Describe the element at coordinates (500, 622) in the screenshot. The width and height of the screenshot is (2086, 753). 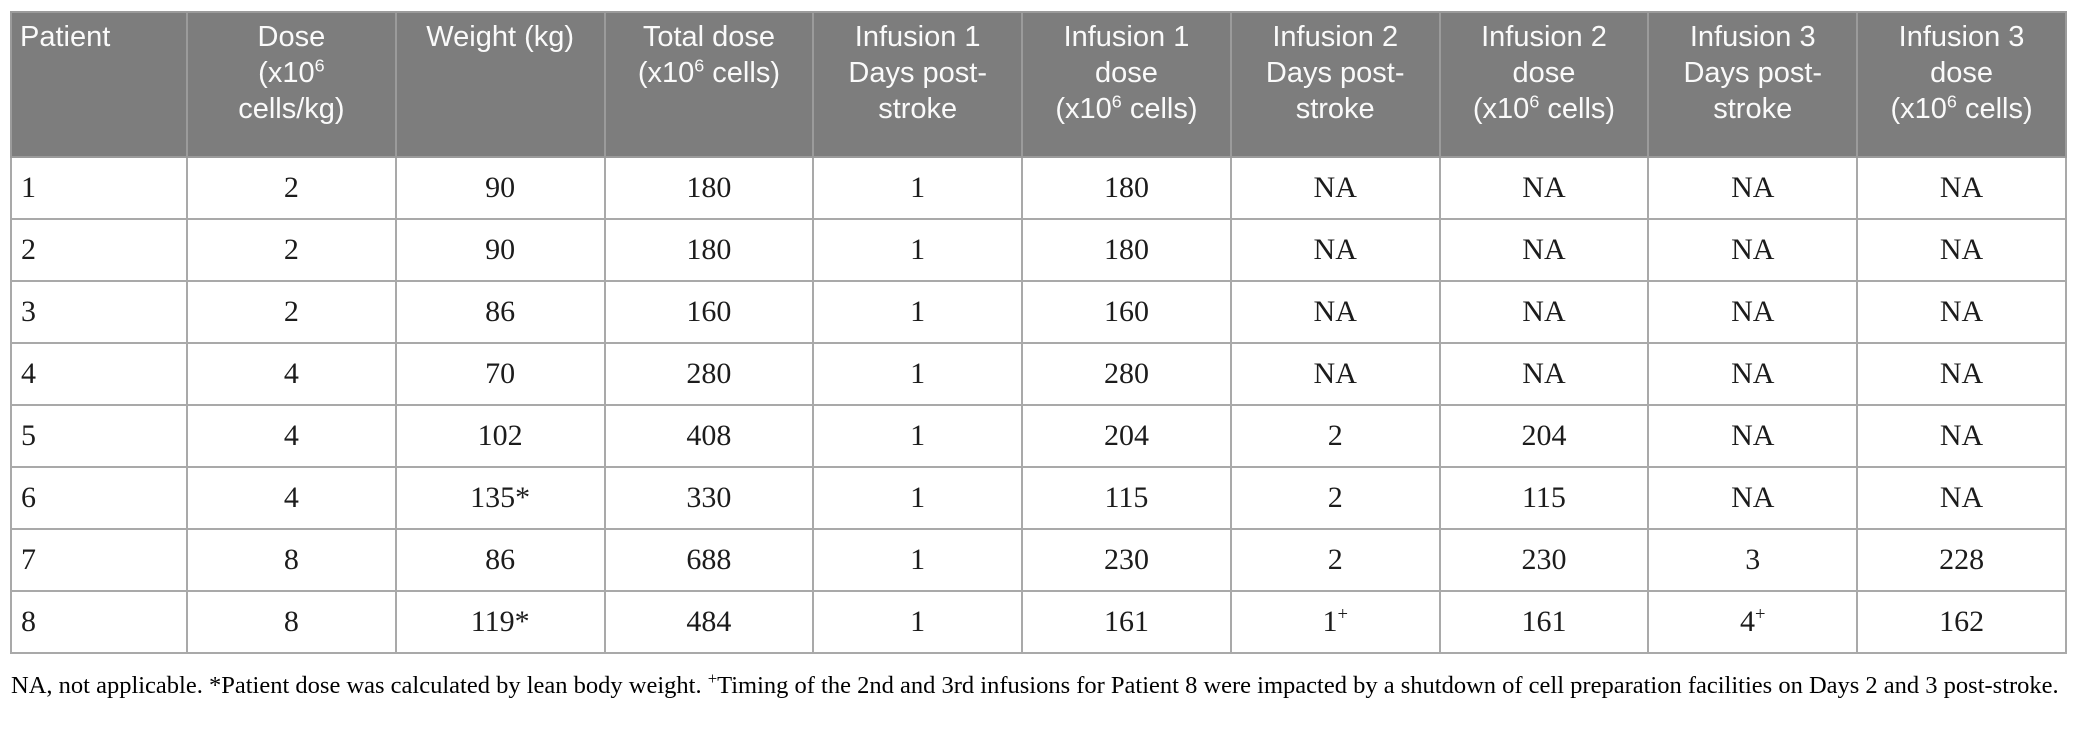
I see `data-cell: 119*` at that location.